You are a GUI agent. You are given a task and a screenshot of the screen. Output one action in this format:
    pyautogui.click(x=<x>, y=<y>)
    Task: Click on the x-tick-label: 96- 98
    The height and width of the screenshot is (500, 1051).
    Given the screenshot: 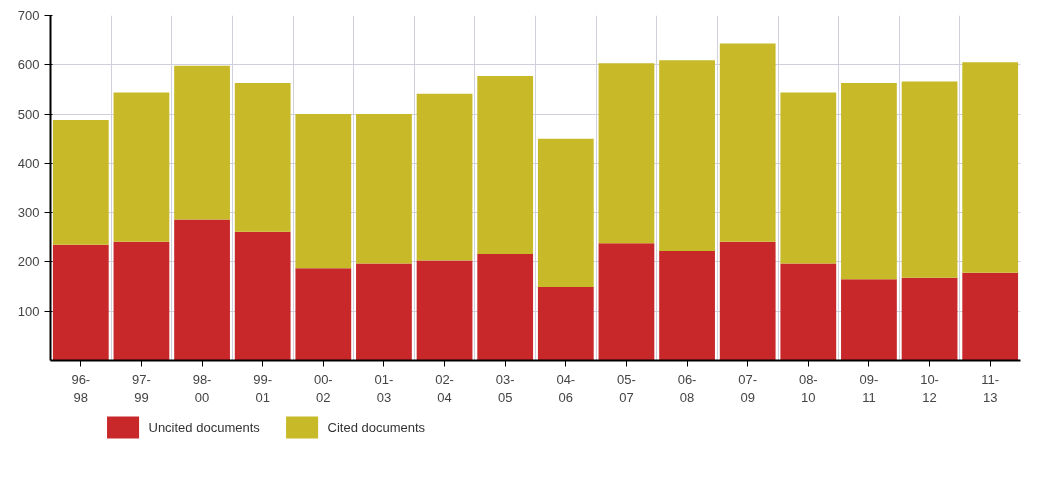 What is the action you would take?
    pyautogui.click(x=81, y=388)
    